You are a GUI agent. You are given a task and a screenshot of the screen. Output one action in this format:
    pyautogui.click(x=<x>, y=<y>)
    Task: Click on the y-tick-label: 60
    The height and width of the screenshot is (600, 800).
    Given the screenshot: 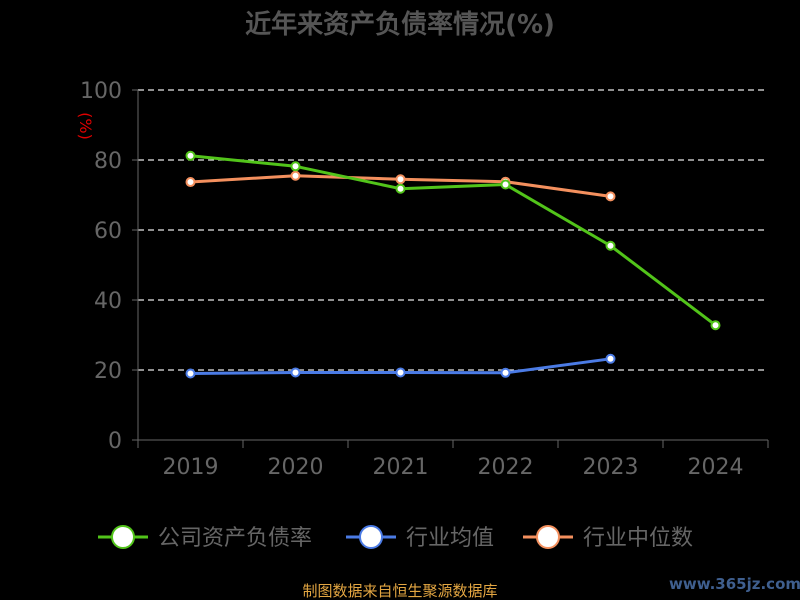 What is the action you would take?
    pyautogui.click(x=108, y=231)
    